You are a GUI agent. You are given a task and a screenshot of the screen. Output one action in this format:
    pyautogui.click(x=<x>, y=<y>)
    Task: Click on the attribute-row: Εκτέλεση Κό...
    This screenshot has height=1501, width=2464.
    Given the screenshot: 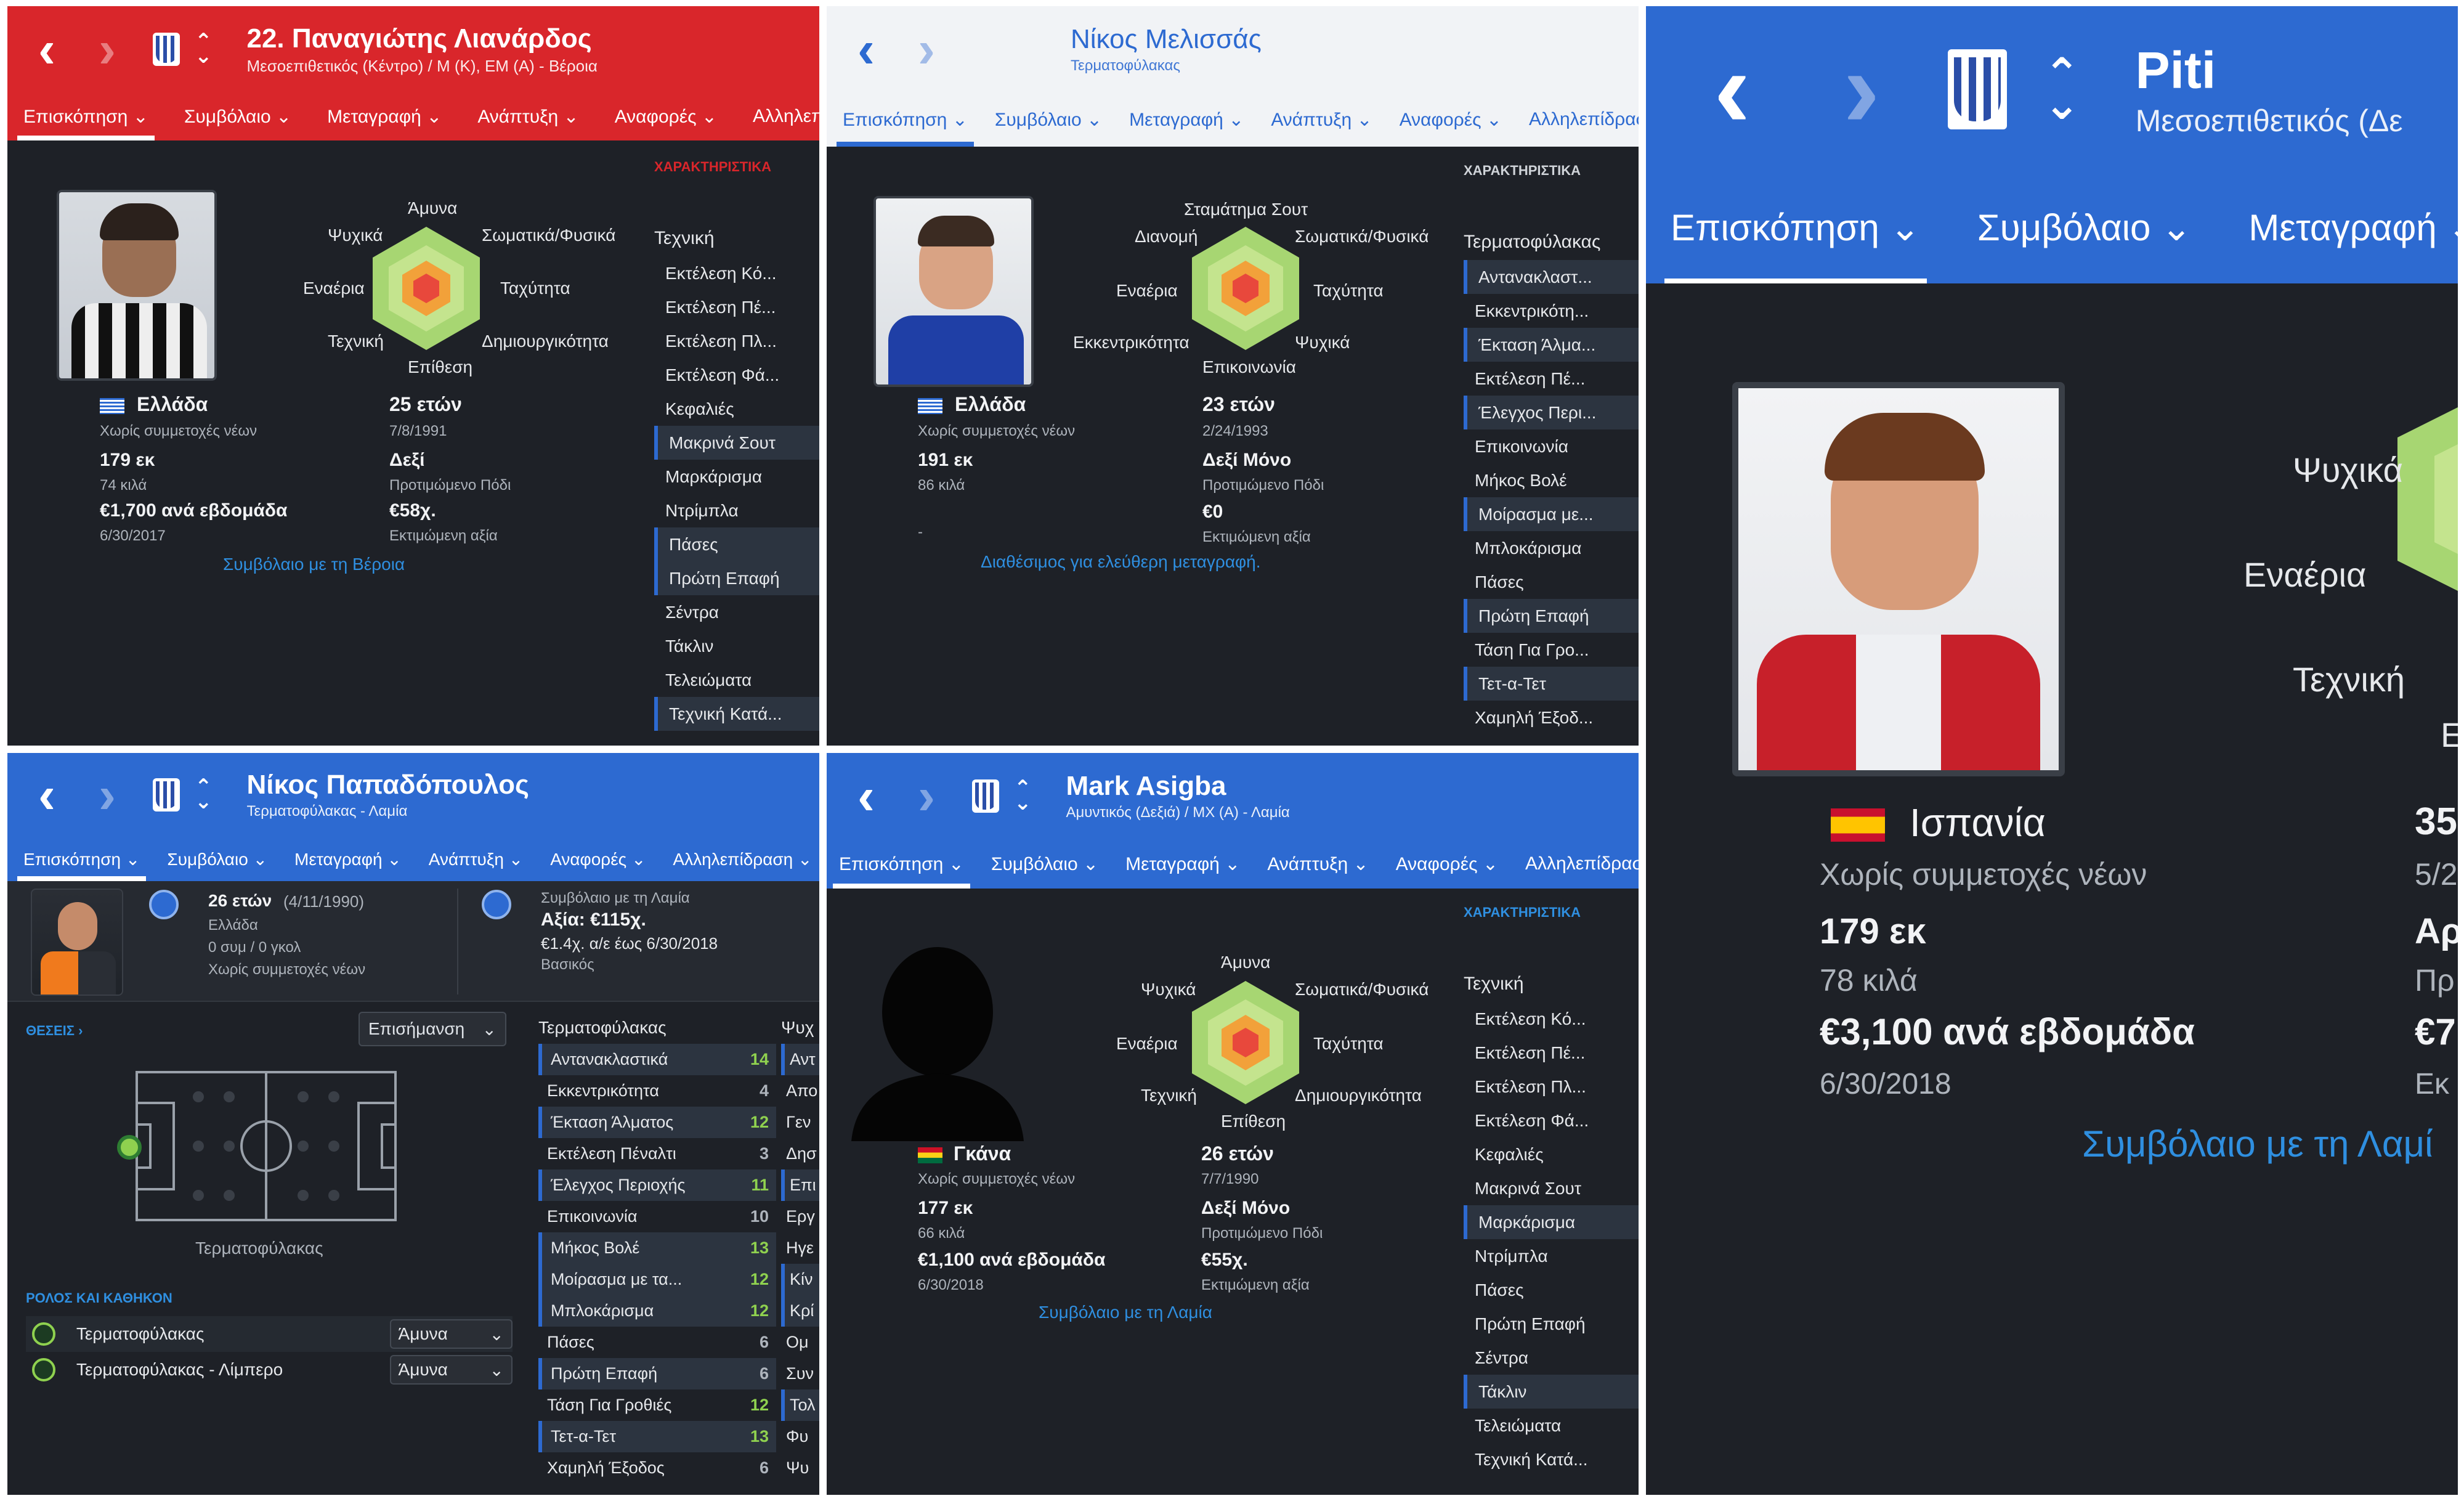 What is the action you would take?
    pyautogui.click(x=736, y=273)
    